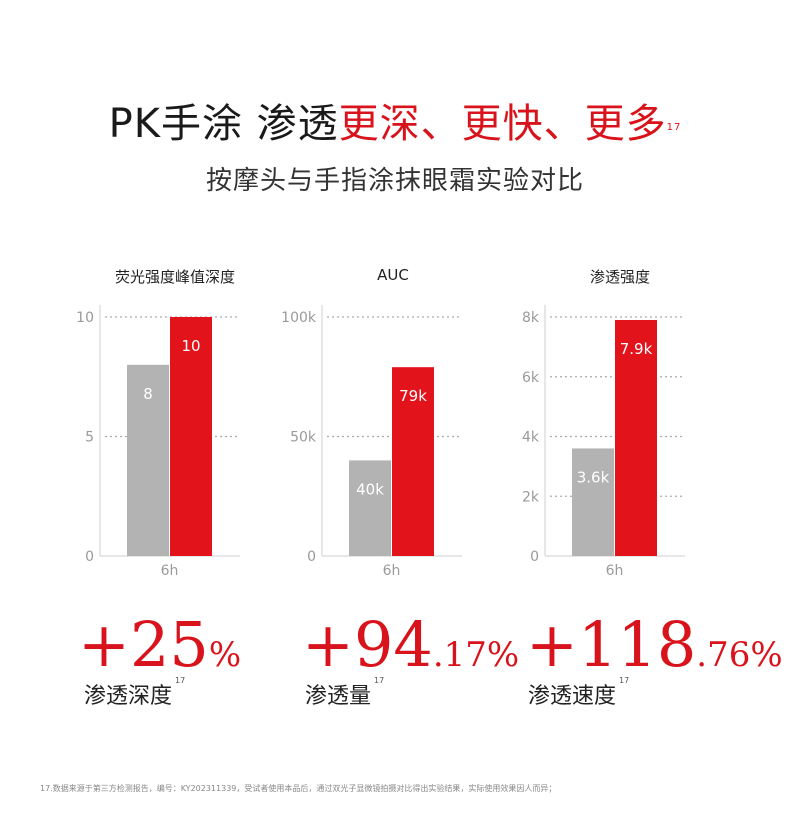  I want to click on stat-volume-label-text: 渗透量, so click(338, 696).